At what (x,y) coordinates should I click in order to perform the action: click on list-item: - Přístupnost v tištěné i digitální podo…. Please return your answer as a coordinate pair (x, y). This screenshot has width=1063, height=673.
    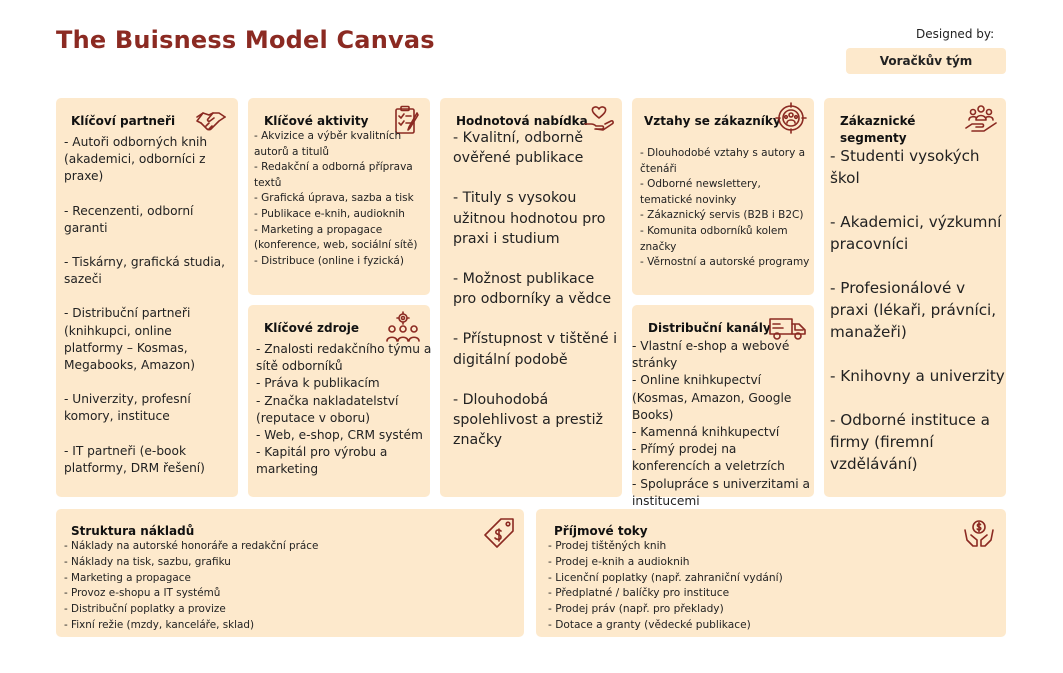
    Looking at the image, I should click on (535, 349).